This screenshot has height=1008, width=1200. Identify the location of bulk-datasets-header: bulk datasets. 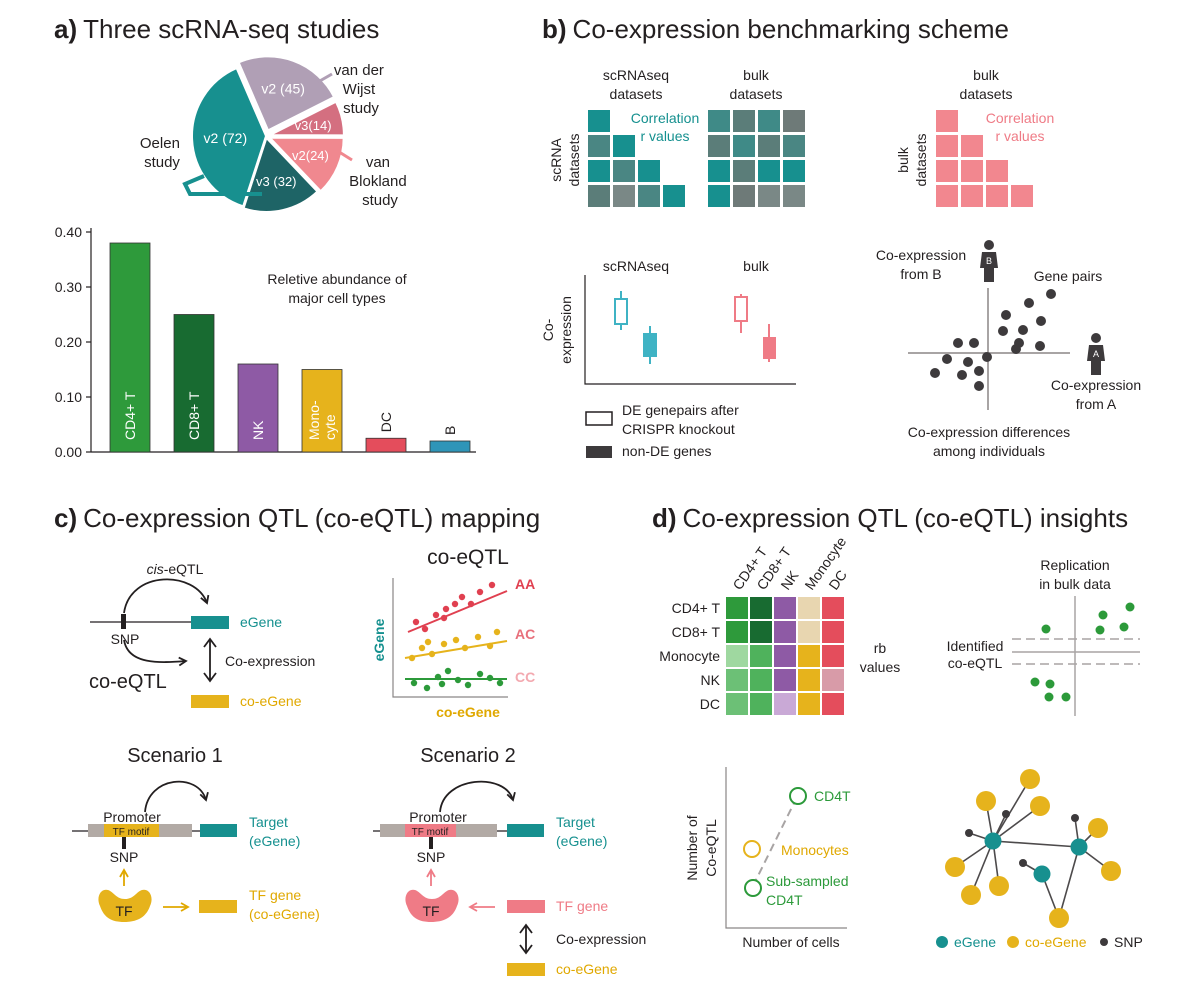
(756, 84).